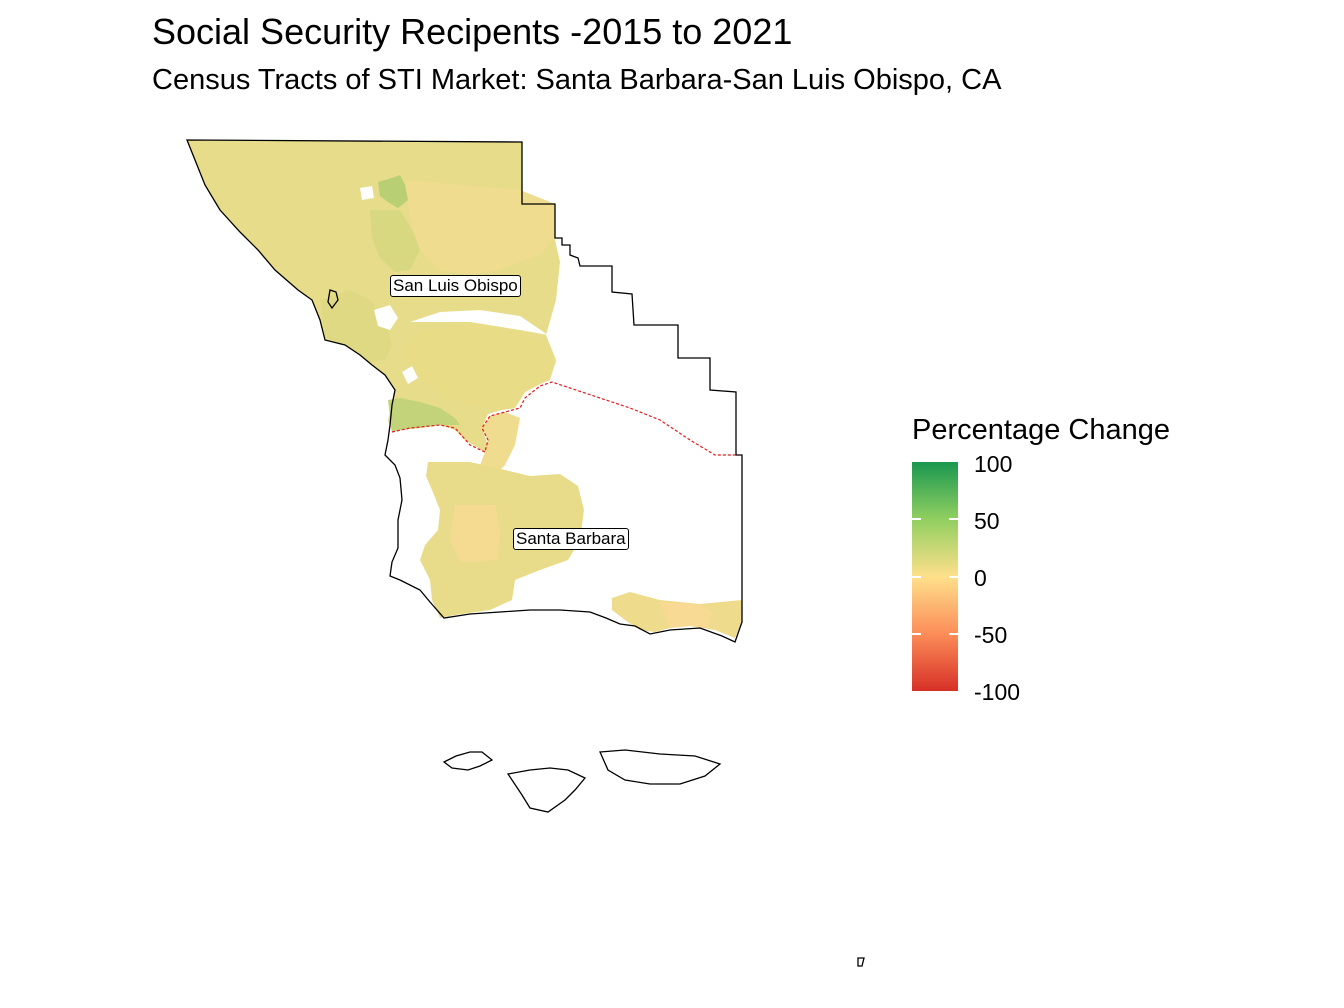 The image size is (1344, 1008). What do you see at coordinates (563, 418) in the screenshot?
I see `county-boundary-line` at bounding box center [563, 418].